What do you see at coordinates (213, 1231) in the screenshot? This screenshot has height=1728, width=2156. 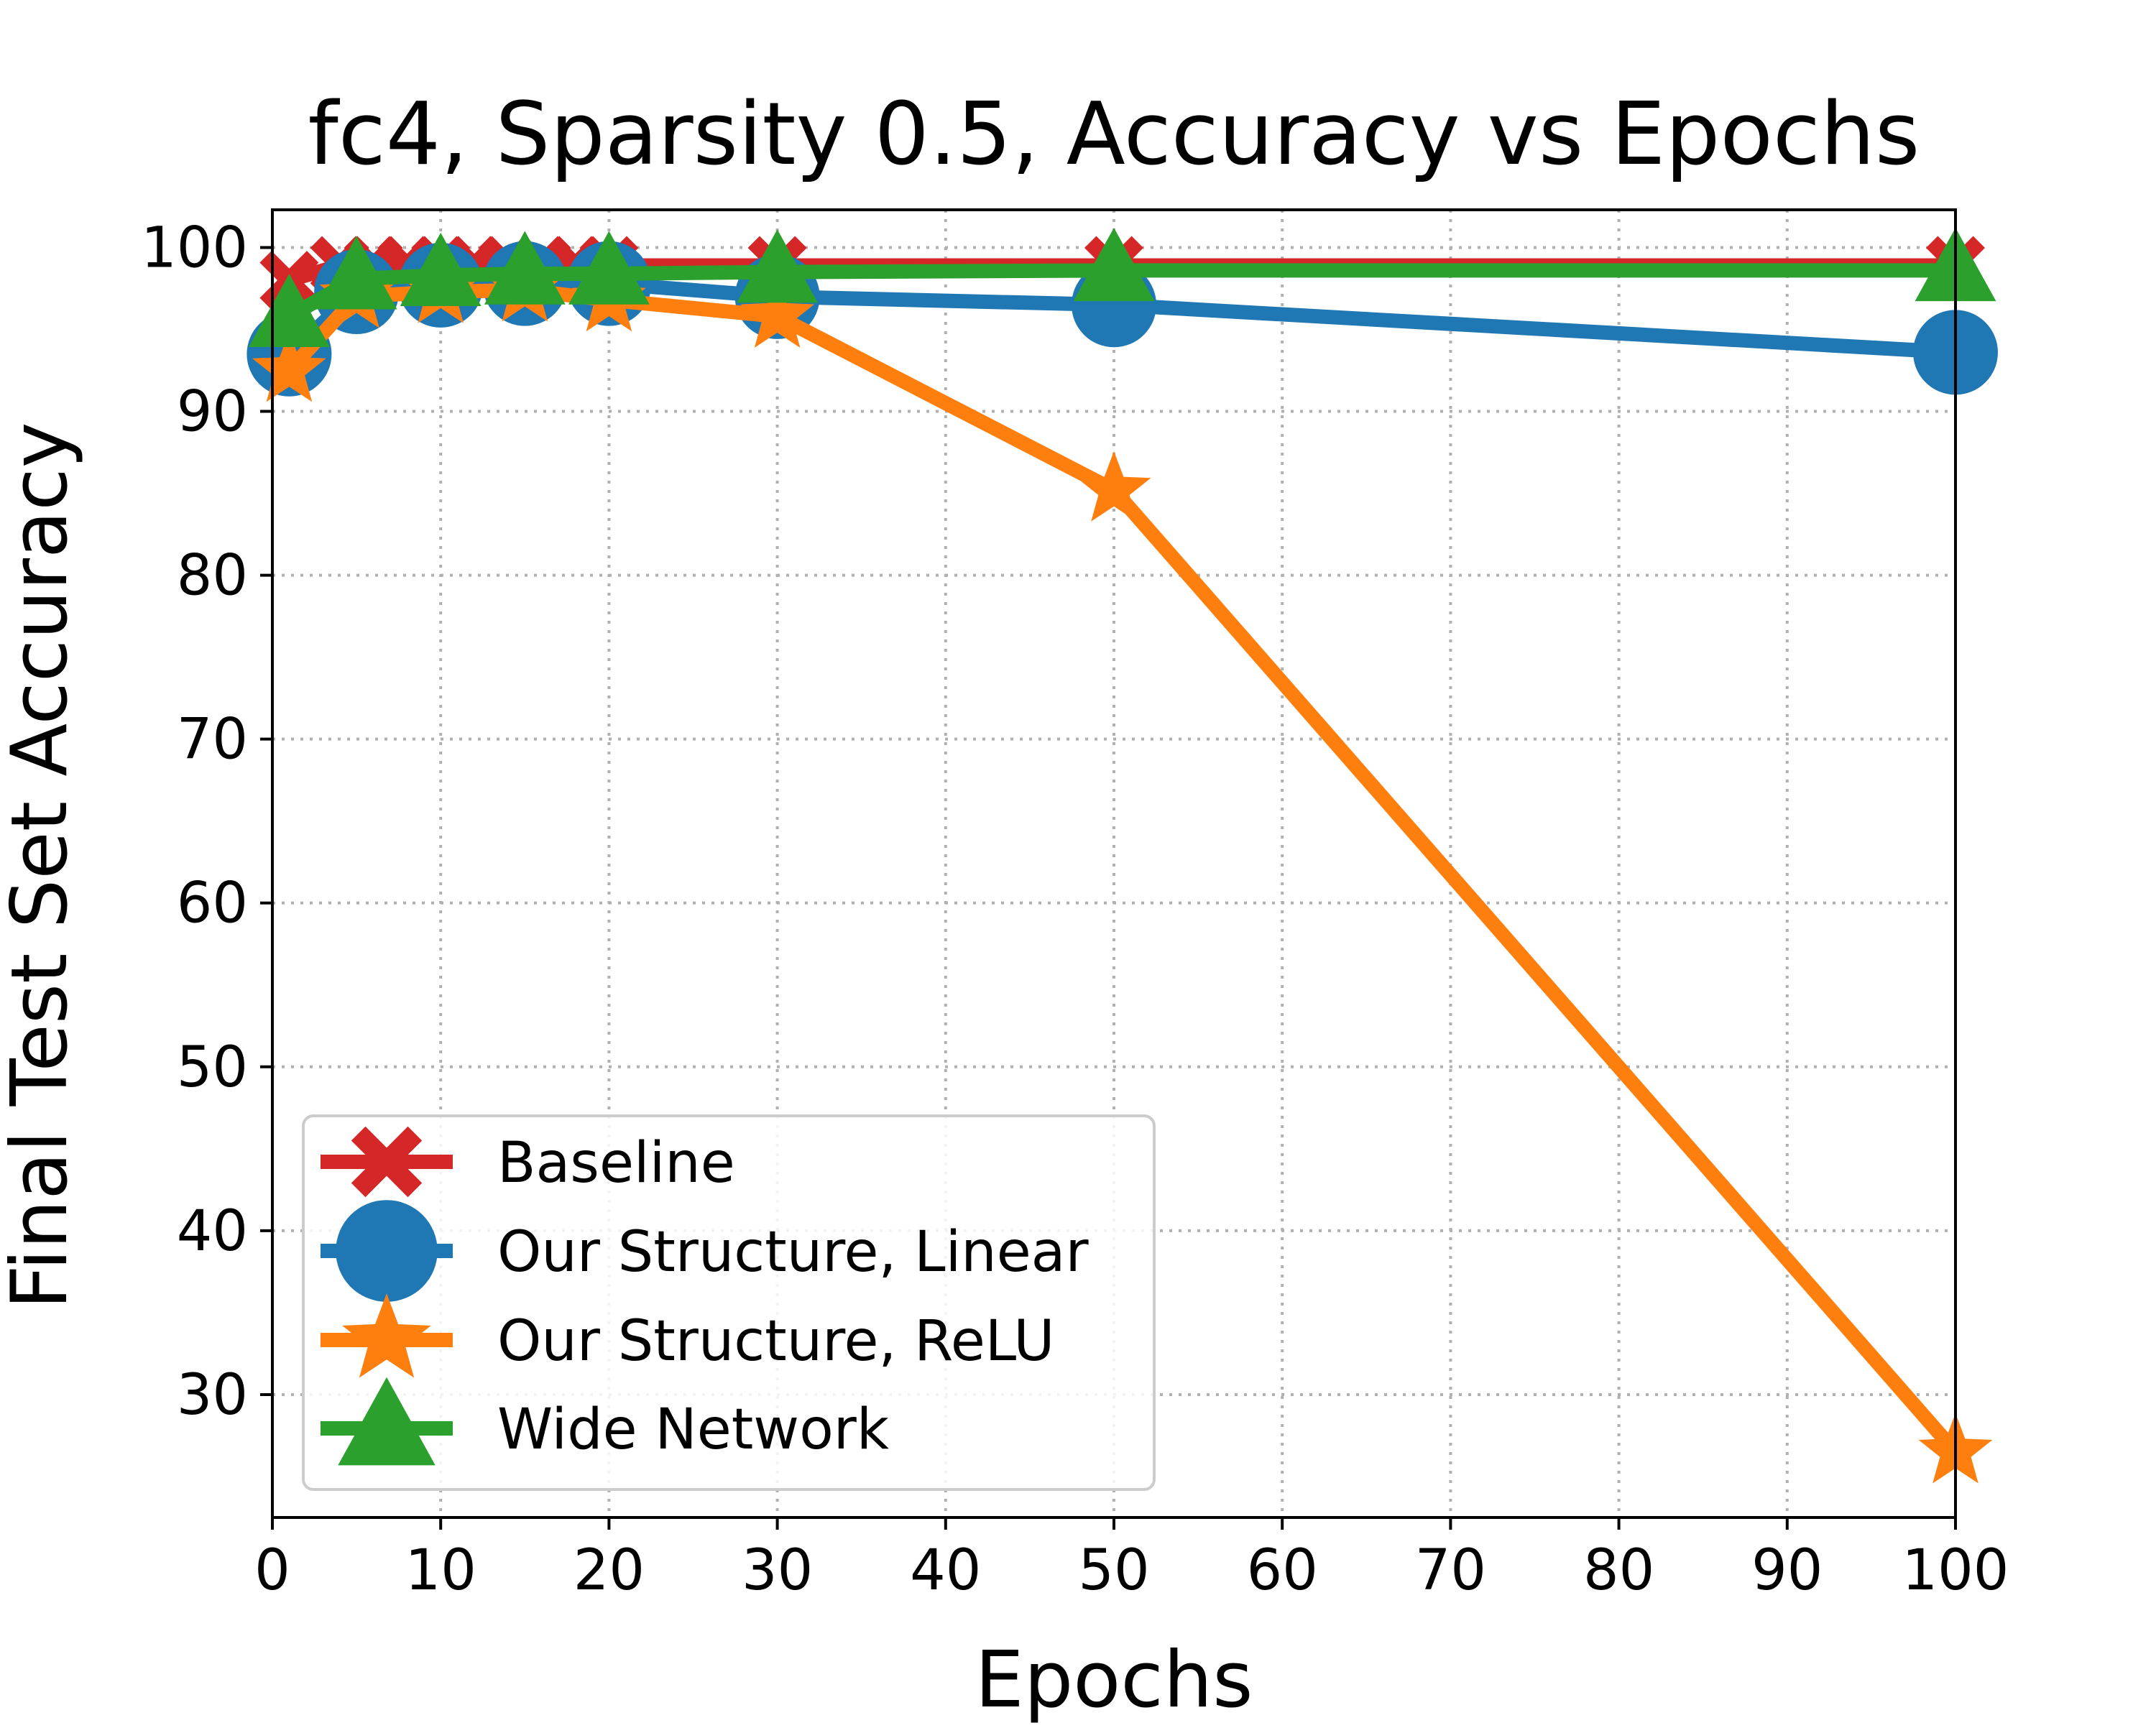 I see `y-tick-label: 40` at bounding box center [213, 1231].